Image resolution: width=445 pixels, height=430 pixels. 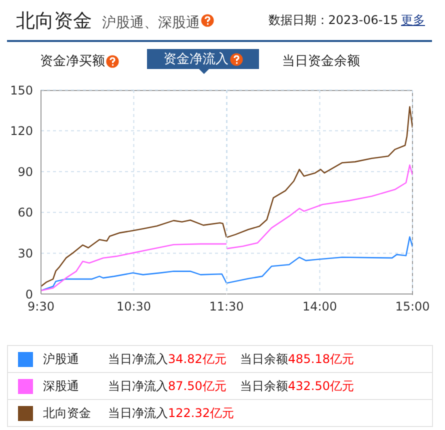 I want to click on y-tick-label: 120, so click(x=21, y=131).